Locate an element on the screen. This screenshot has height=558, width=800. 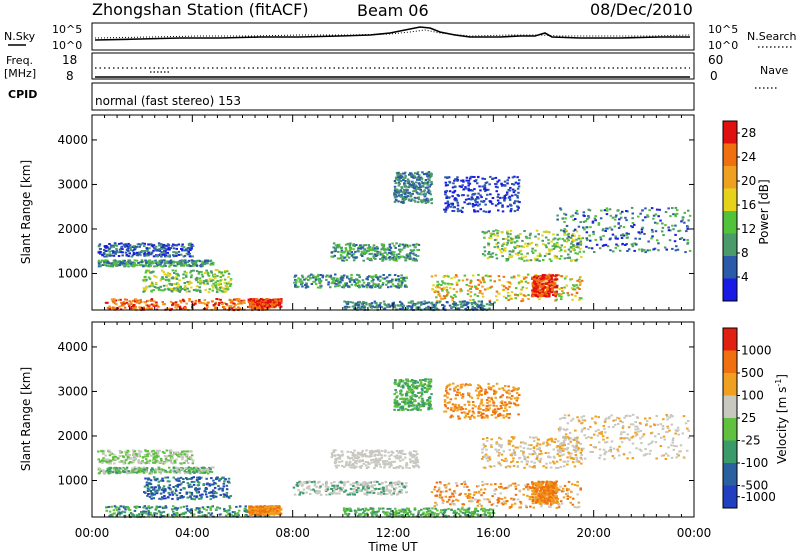
power-ylabel: Slant Range [km] is located at coordinates (26, 212).